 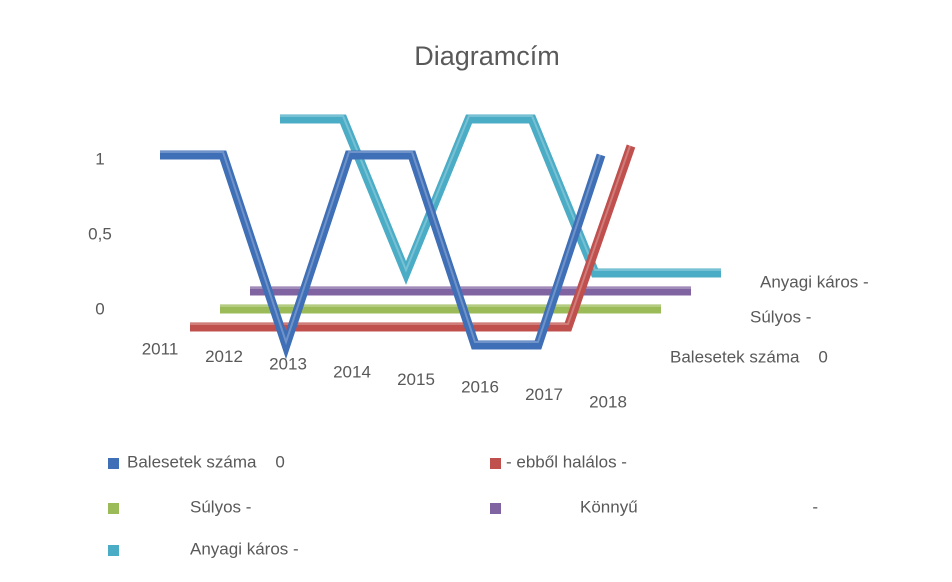 I want to click on x-tick-label: 2015, so click(x=416, y=379).